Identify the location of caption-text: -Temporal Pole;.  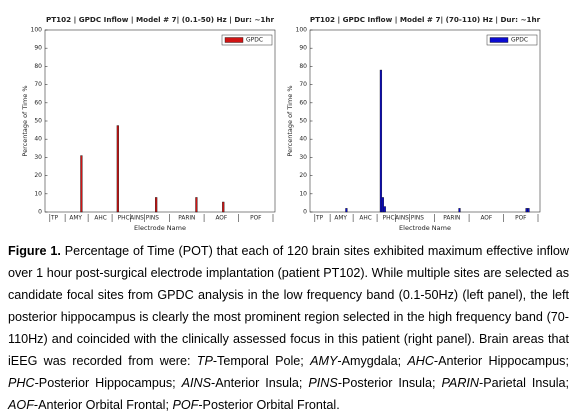
(261, 361).